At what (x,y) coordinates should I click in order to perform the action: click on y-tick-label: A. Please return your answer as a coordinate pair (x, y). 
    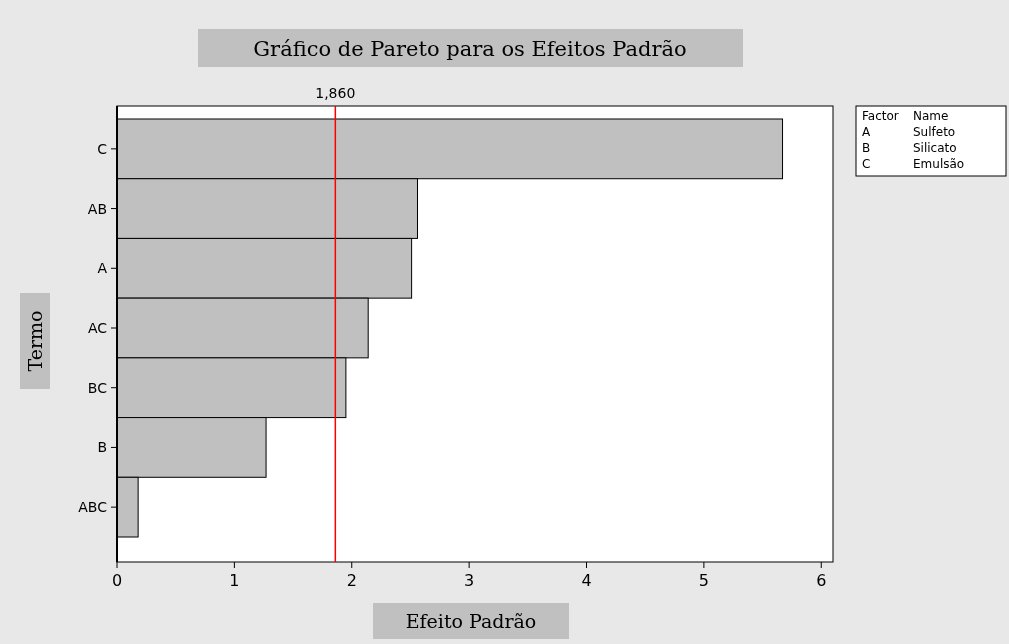
    Looking at the image, I should click on (102, 268).